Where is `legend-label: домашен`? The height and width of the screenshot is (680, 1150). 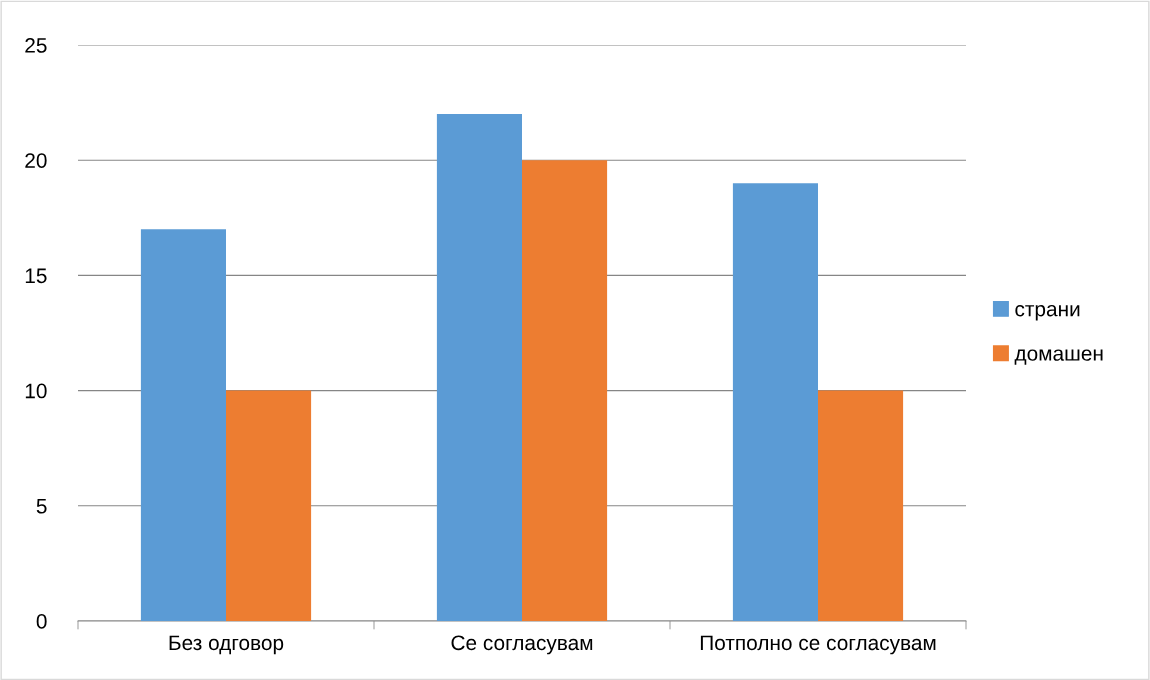 legend-label: домашен is located at coordinates (1058, 357).